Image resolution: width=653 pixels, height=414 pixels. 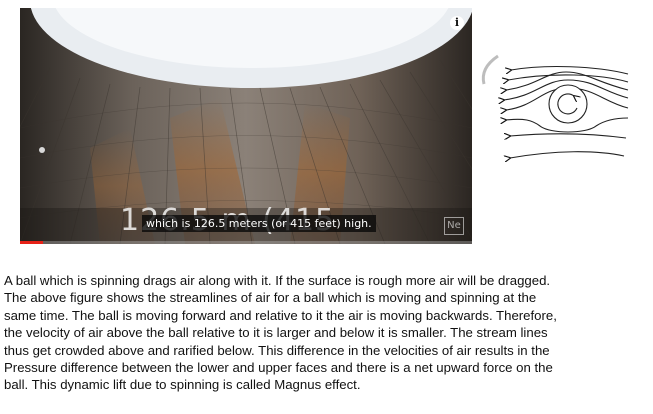 I want to click on streamline-around-ball, so click(x=567, y=125).